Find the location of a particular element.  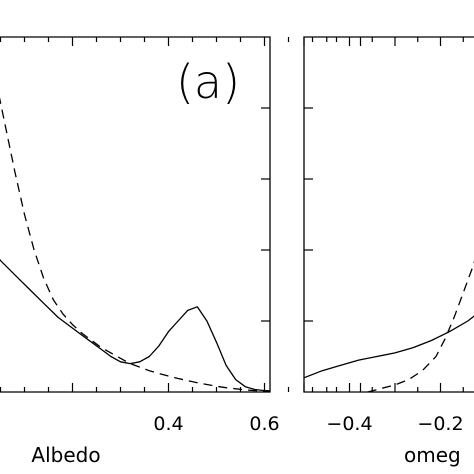

series-solid-line is located at coordinates (389, 347).